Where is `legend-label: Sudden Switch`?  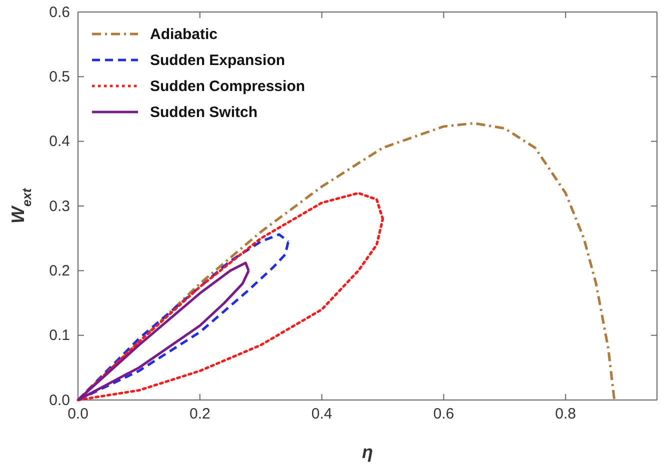 legend-label: Sudden Switch is located at coordinates (204, 112).